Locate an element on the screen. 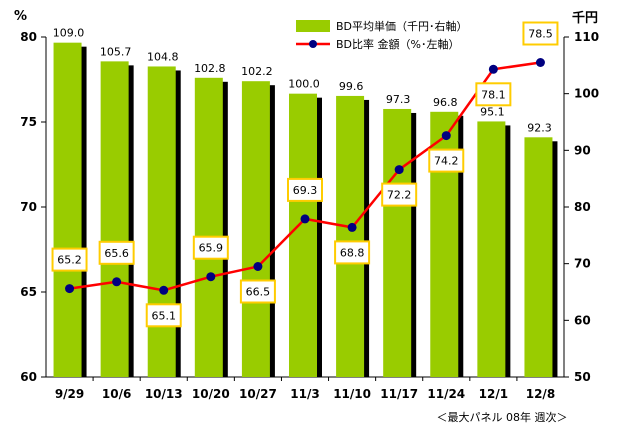  x-axis-tick-label: 11/10 is located at coordinates (352, 394).